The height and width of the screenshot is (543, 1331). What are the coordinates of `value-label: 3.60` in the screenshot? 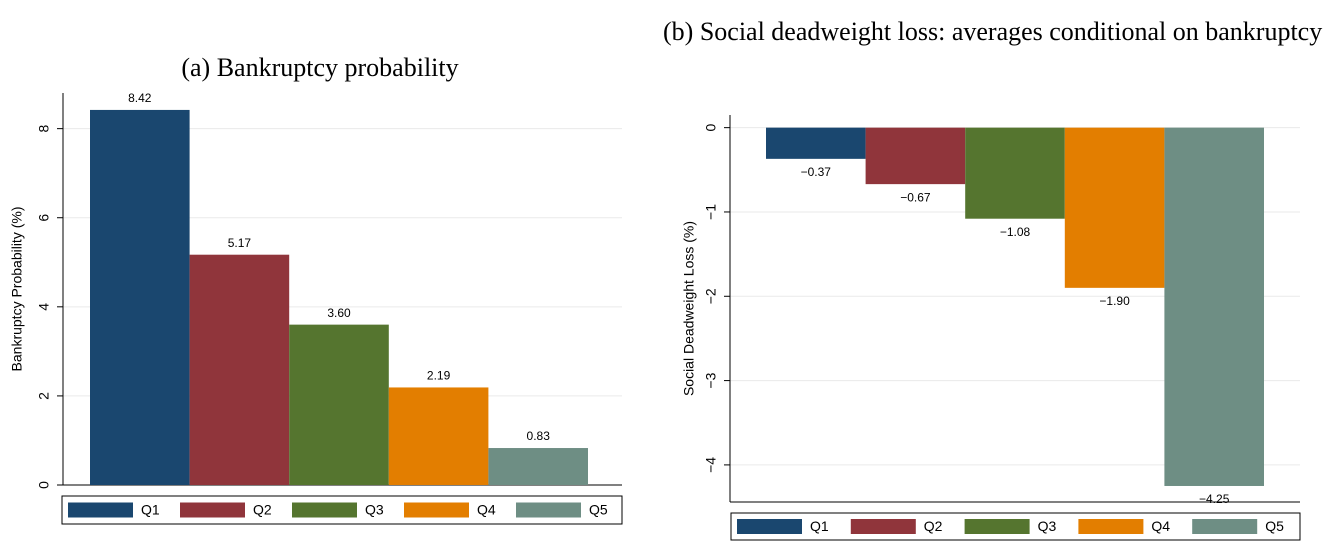 It's located at (339, 313).